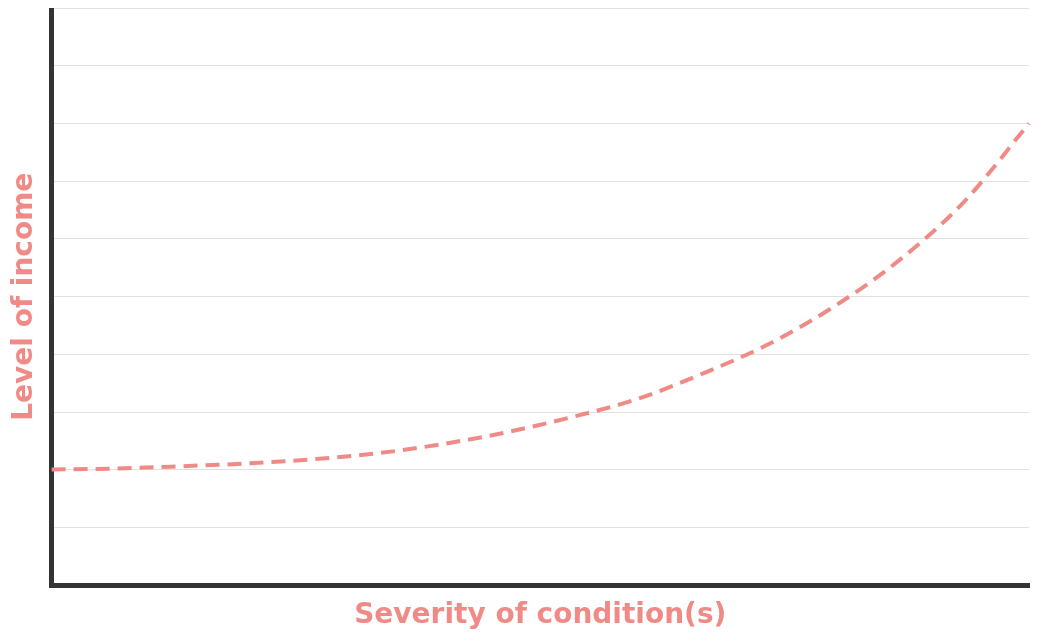 This screenshot has width=1039, height=641. I want to click on y-axis-title: Level of income, so click(23, 296).